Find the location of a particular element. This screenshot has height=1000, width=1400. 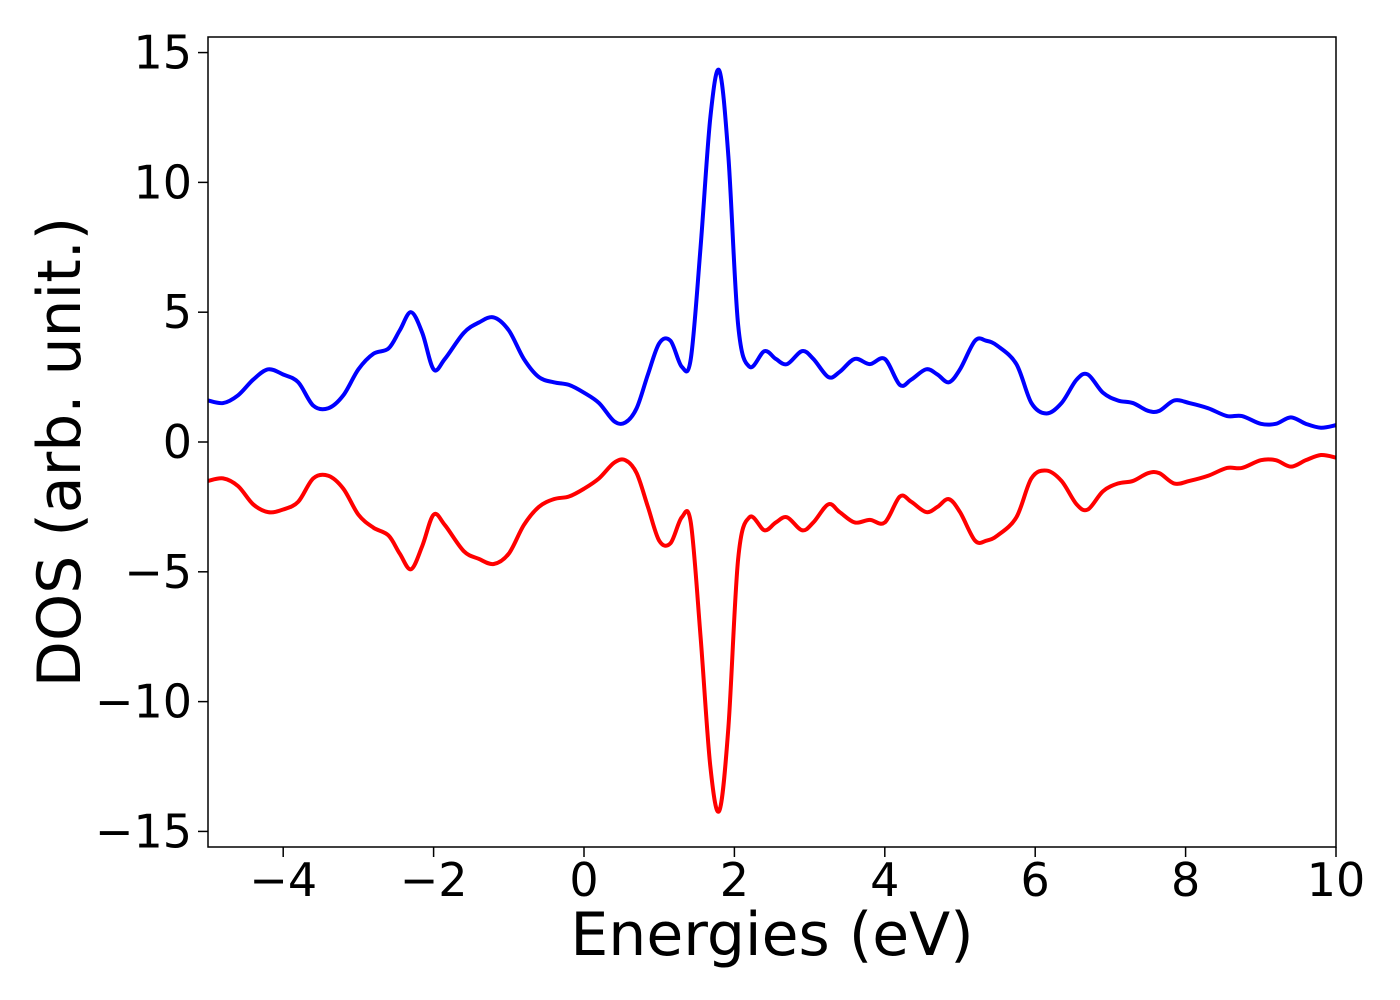

x-tick-label: 4 is located at coordinates (884, 880).